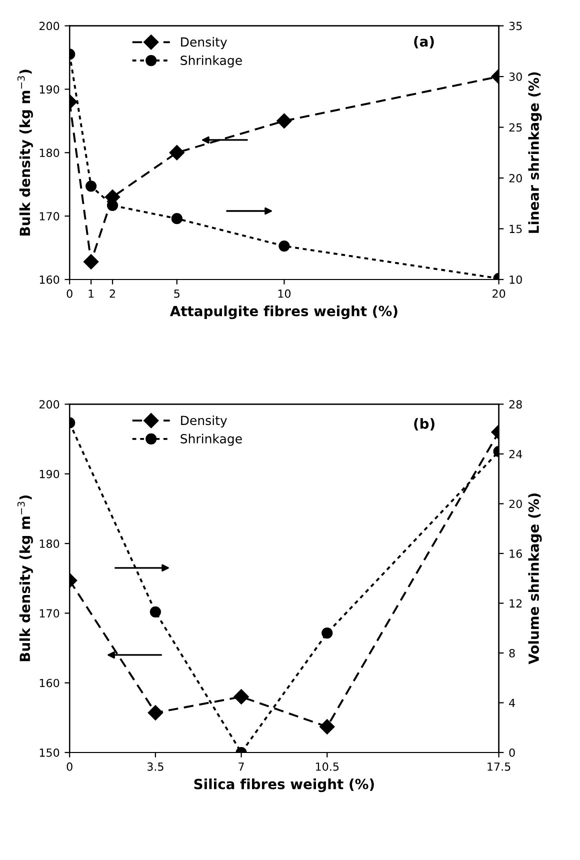  I want to click on y2-tick-label: 28, so click(515, 404).